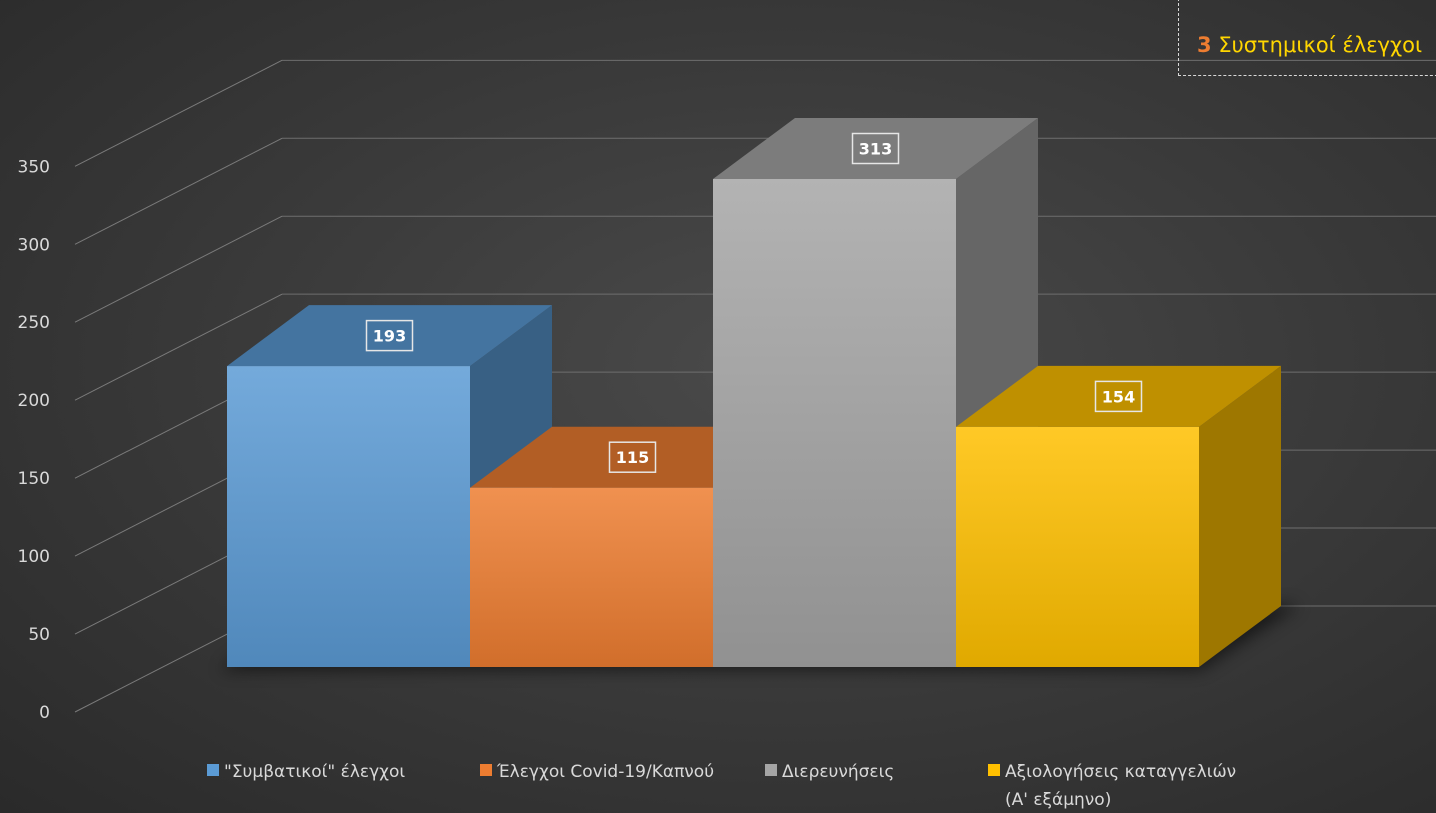  I want to click on y-tick-label: 0, so click(44, 713).